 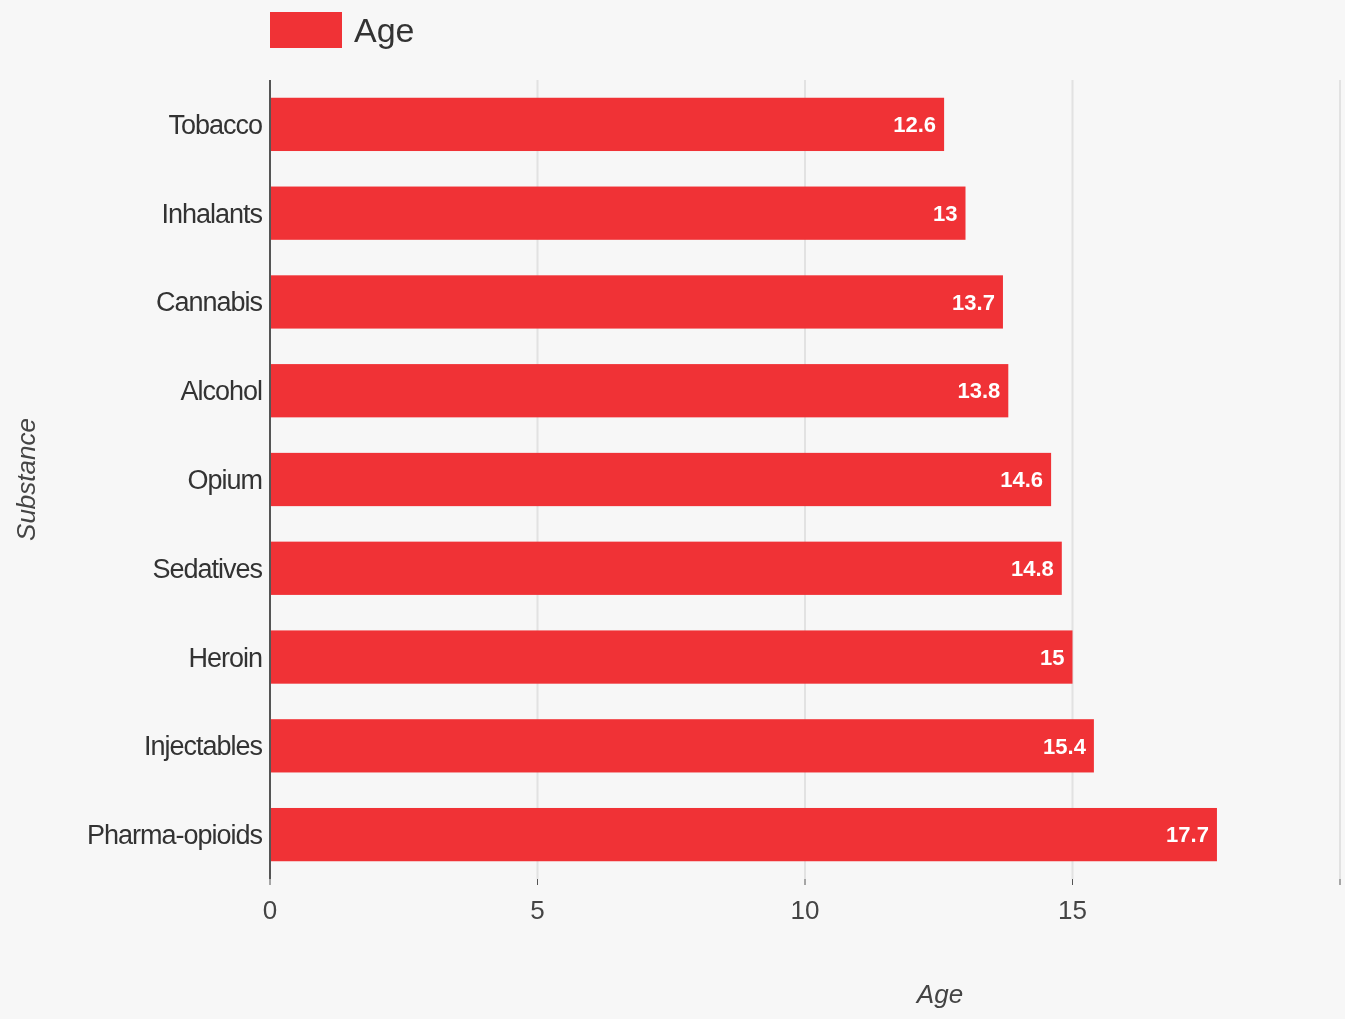 What do you see at coordinates (1187, 835) in the screenshot?
I see `data-label: 17.7` at bounding box center [1187, 835].